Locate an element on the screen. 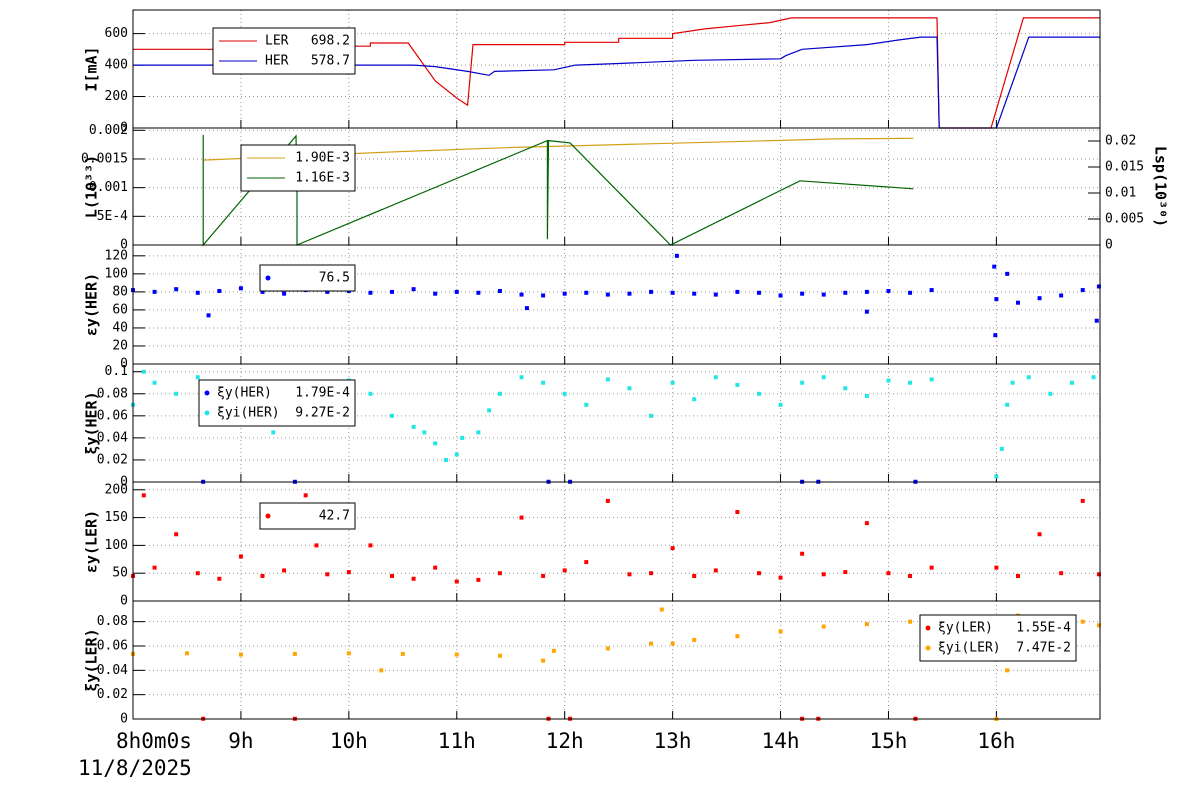  y-tick-label: 600 is located at coordinates (116, 33).